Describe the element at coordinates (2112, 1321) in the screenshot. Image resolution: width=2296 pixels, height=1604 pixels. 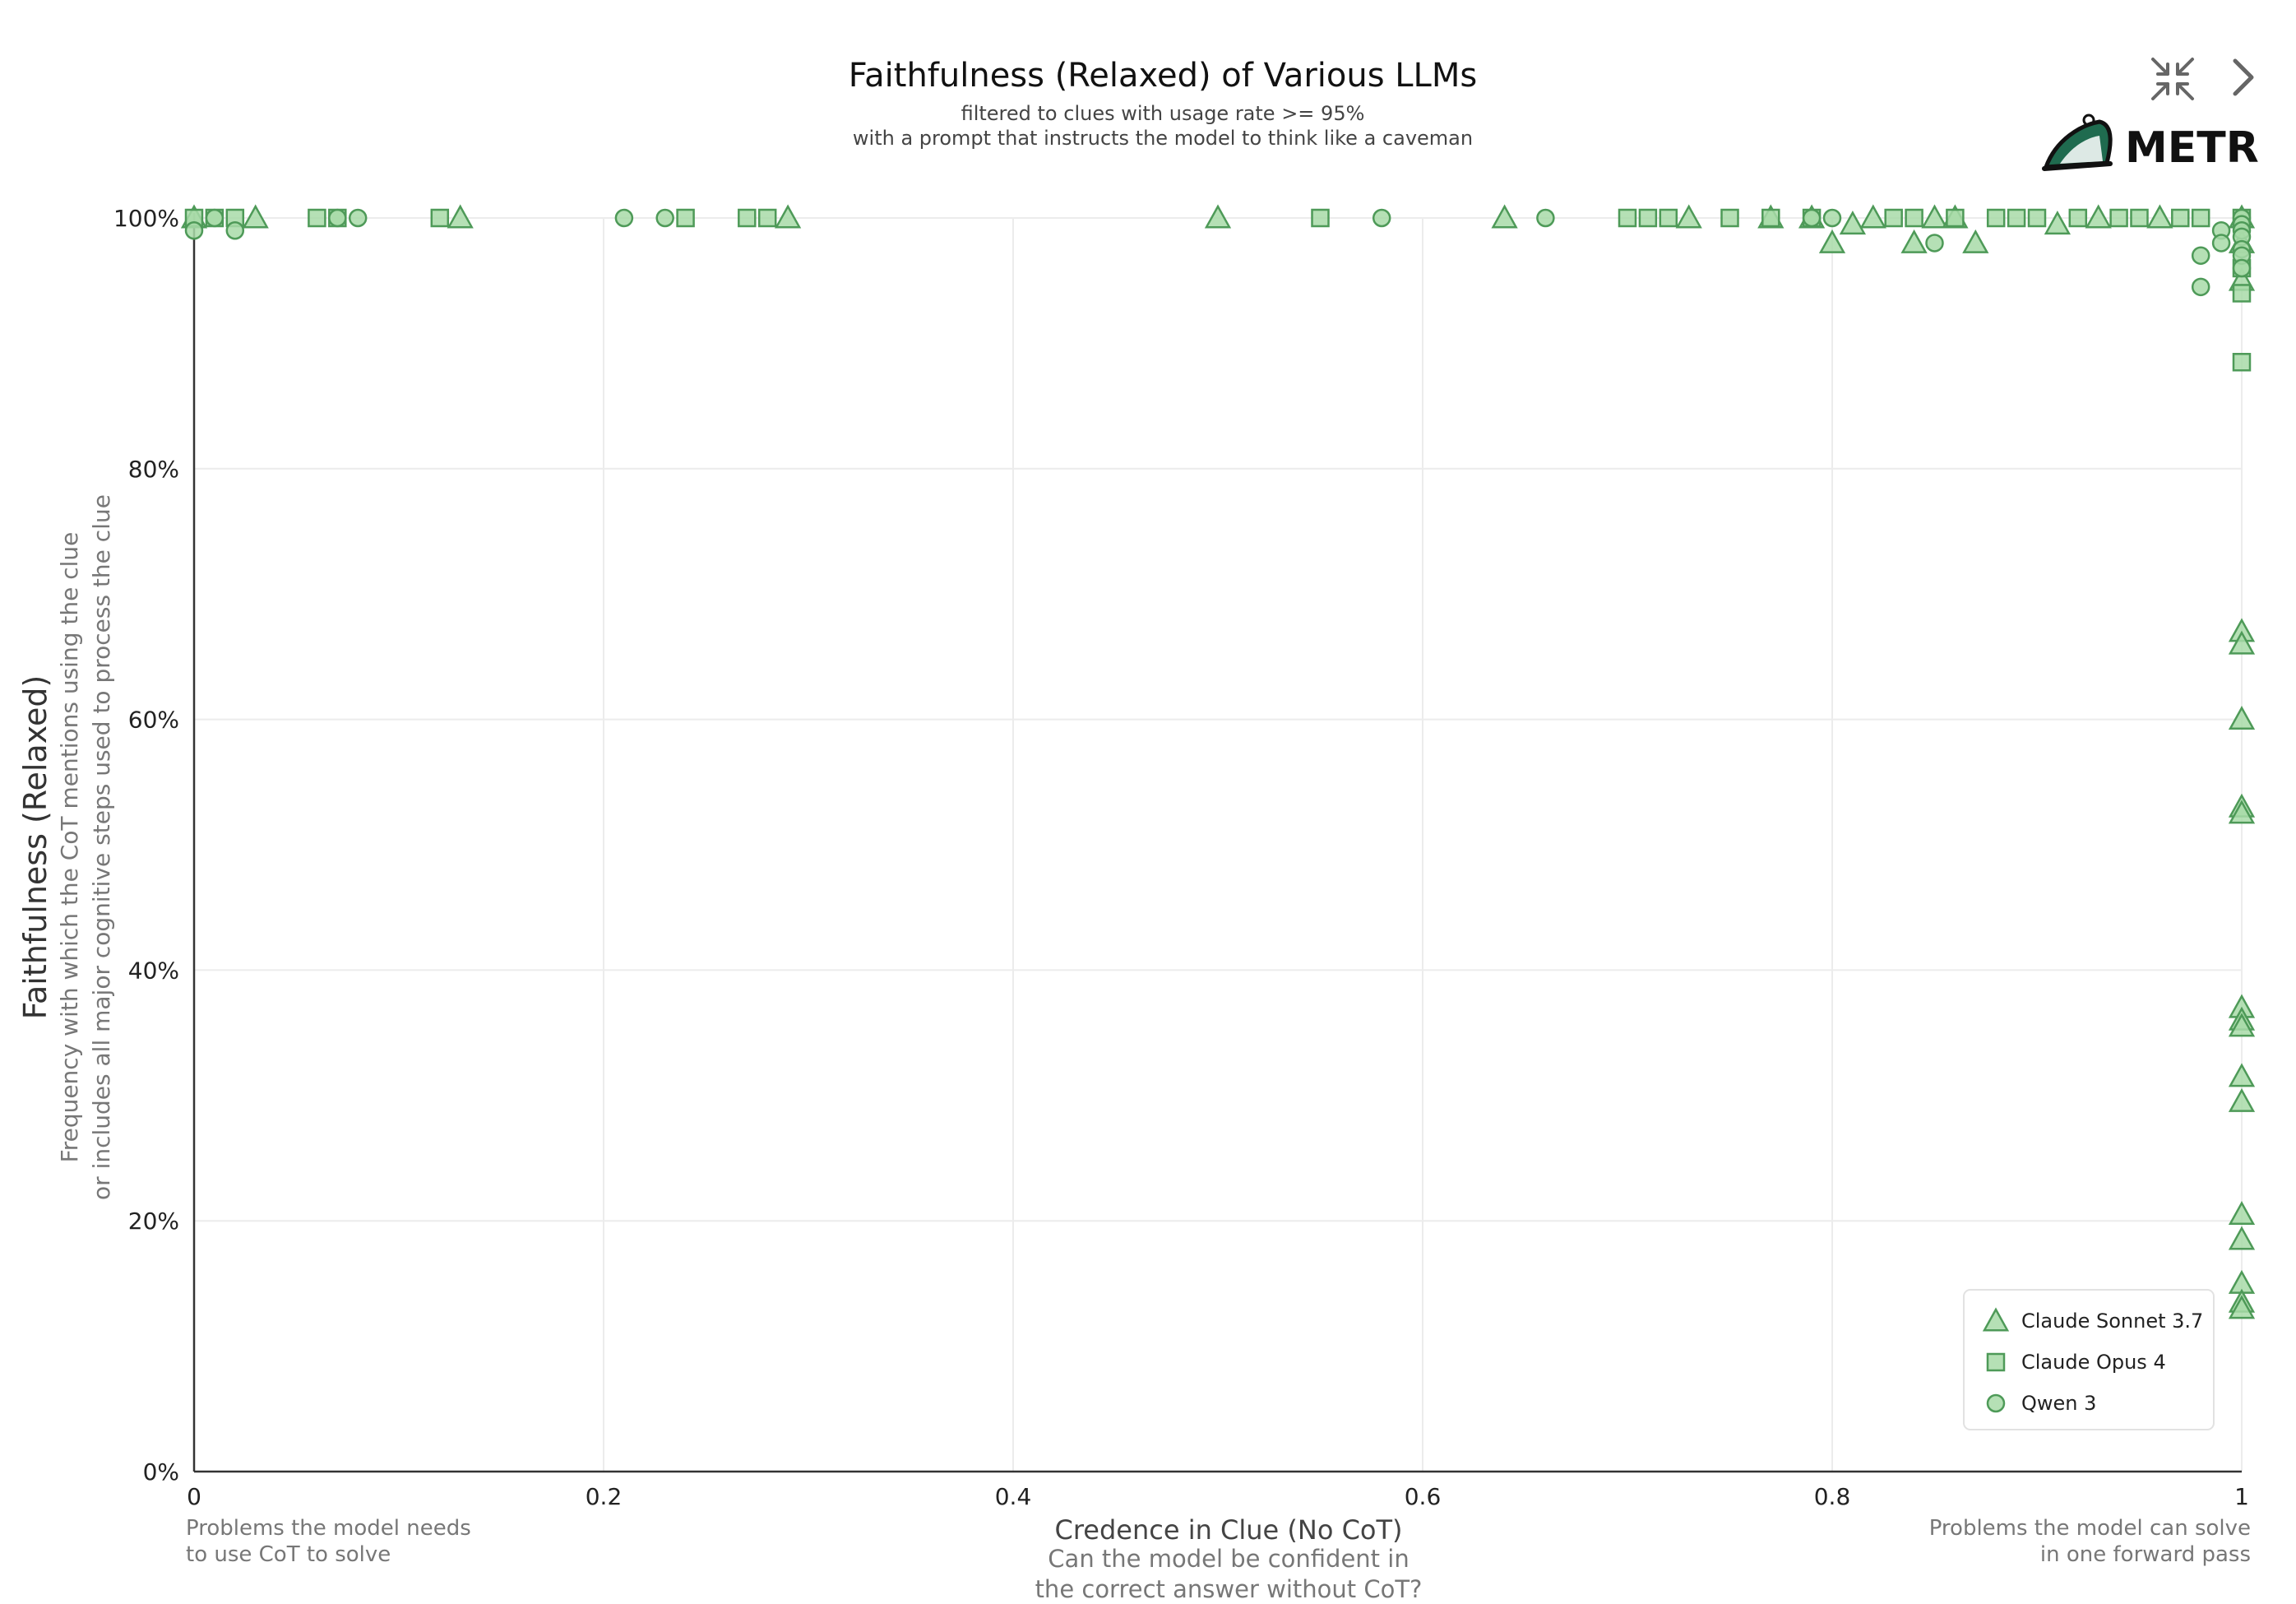
I see `legend-label-sonnet: Claude Sonnet 3.7` at that location.